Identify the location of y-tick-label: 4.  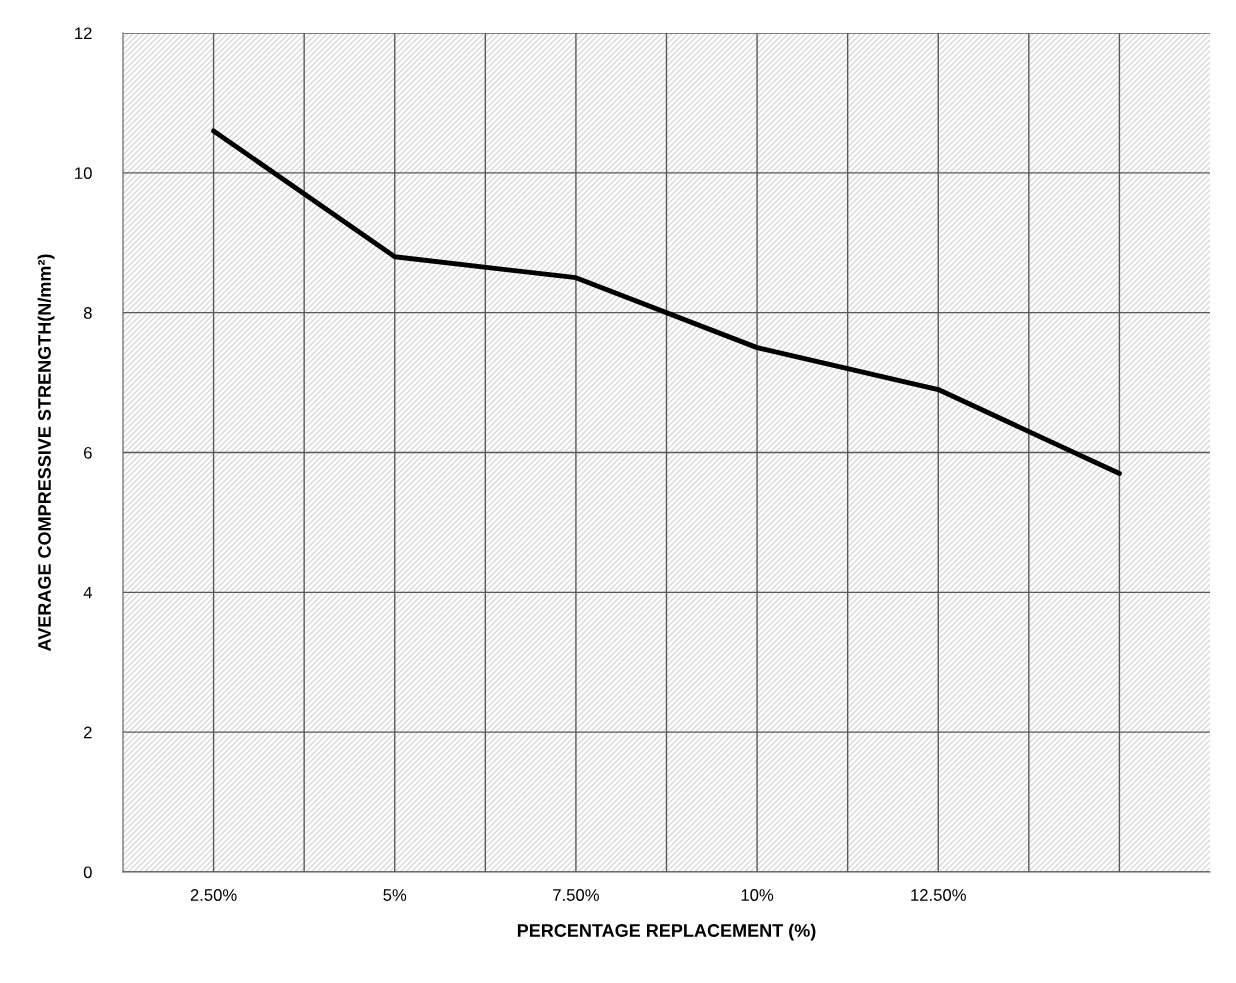
(87, 592).